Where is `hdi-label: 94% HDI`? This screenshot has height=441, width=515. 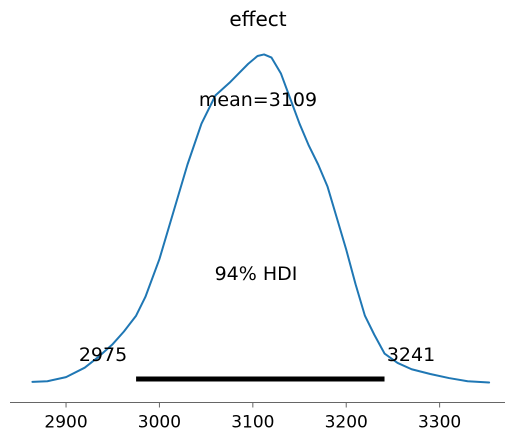
hdi-label: 94% HDI is located at coordinates (256, 274).